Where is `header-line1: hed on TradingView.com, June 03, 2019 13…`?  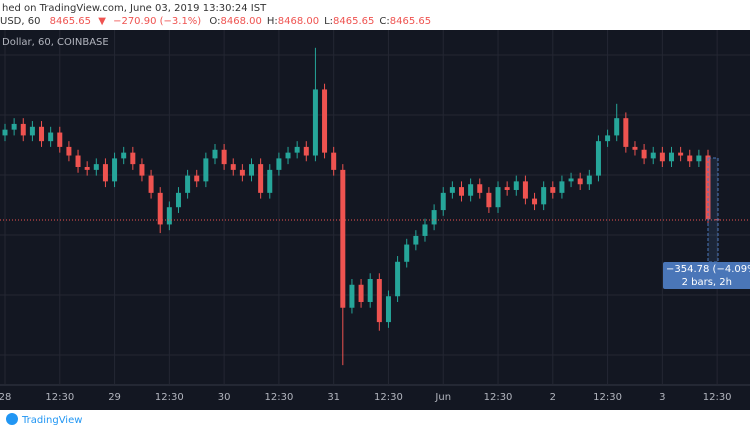
header-line1: hed on TradingView.com, June 03, 2019 13… is located at coordinates (134, 8).